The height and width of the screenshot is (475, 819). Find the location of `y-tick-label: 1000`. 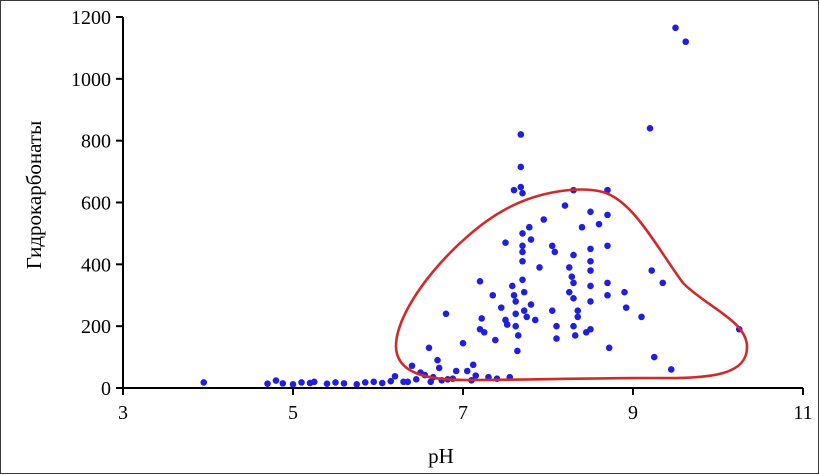

y-tick-label: 1000 is located at coordinates (91, 80).